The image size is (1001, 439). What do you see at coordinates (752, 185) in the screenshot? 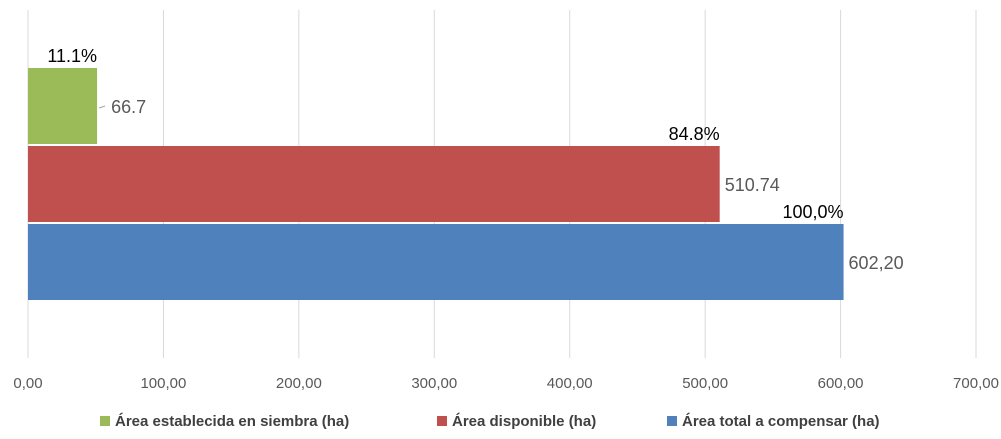
I see `value-label: 510.74` at bounding box center [752, 185].